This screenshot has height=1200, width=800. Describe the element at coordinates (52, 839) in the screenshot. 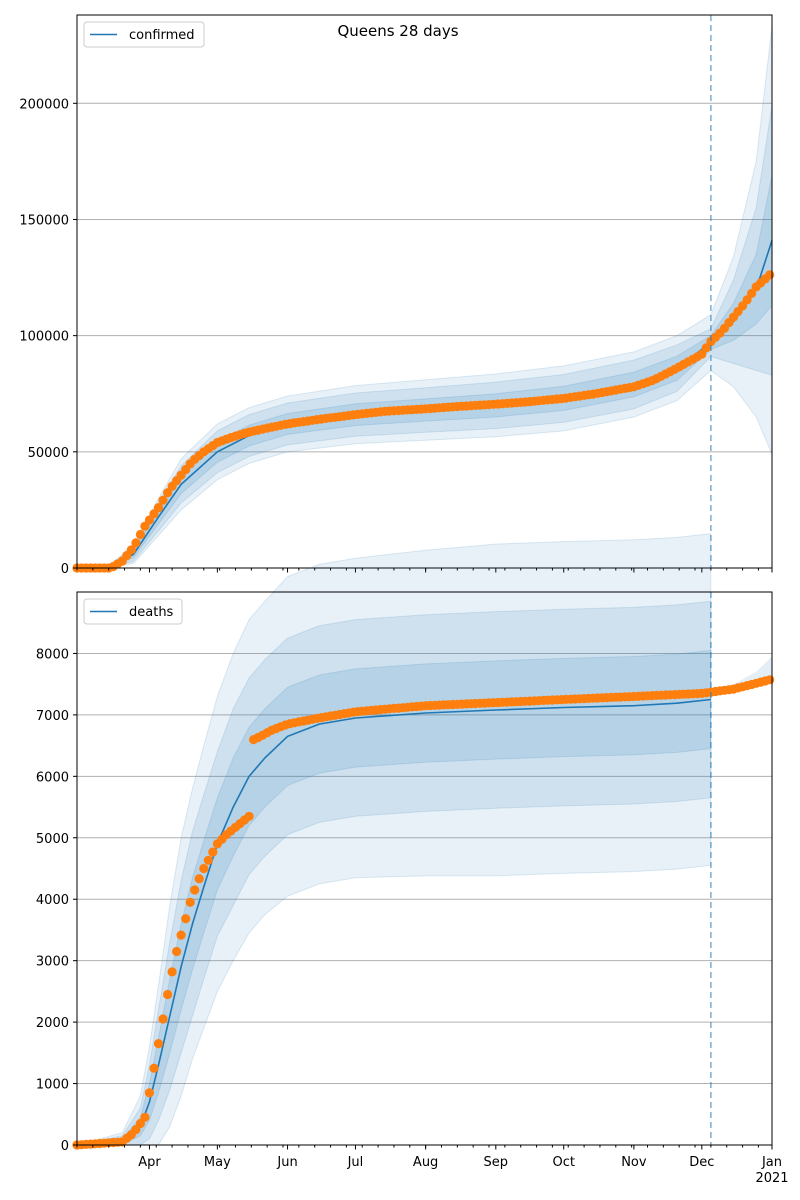

I see `deaths-ytick-label: 5000` at that location.